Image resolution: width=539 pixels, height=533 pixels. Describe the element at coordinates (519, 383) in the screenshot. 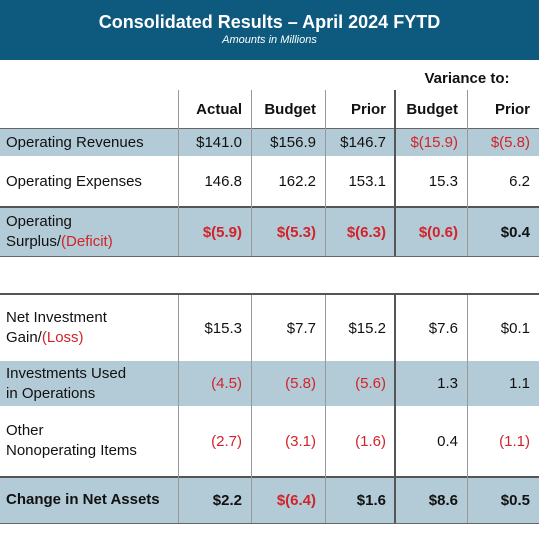

I see `cell-variance-prior: 1.1` at that location.